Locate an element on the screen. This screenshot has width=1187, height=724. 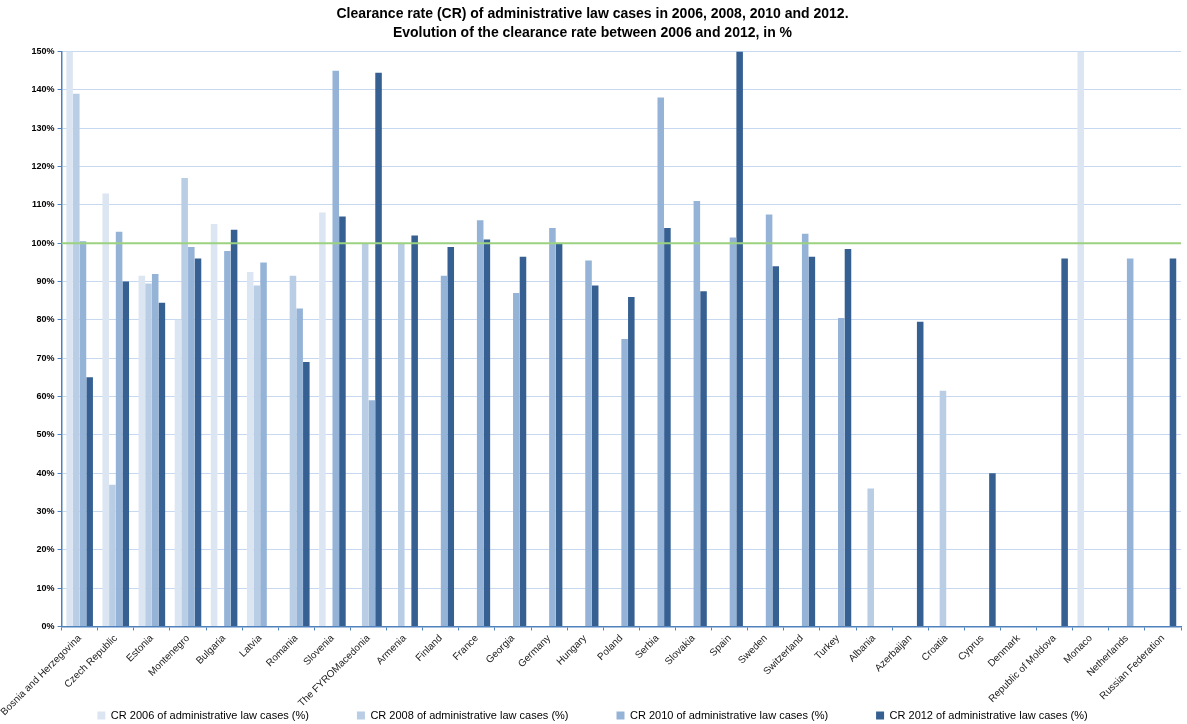
y-tick-label: 10% is located at coordinates (45, 587).